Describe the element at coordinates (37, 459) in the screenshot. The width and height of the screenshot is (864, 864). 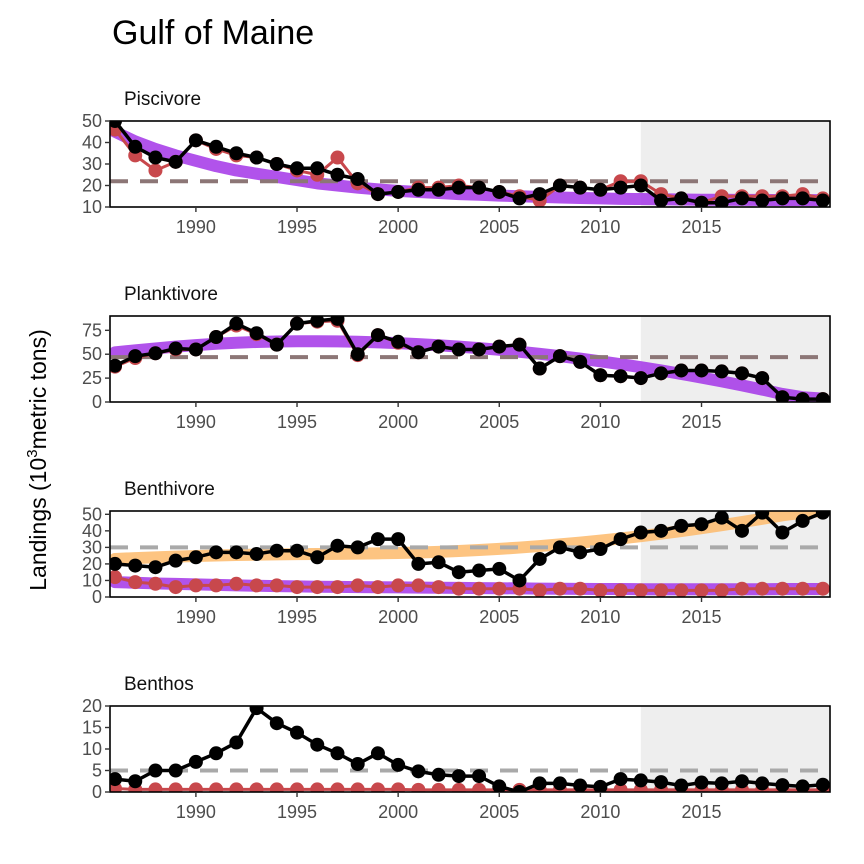
I see `y-axis-label: Landings (103metric tons)` at that location.